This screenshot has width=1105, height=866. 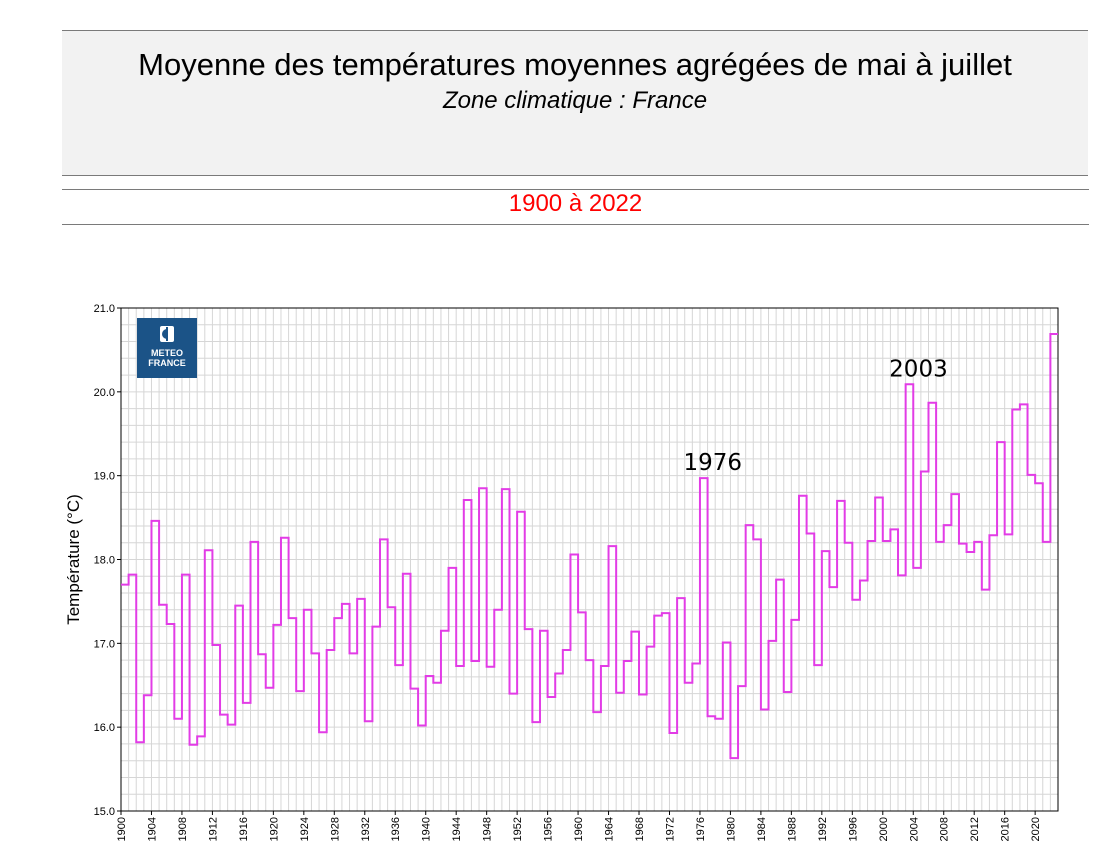 What do you see at coordinates (610, 829) in the screenshot?
I see `x-tick-label: 1964` at bounding box center [610, 829].